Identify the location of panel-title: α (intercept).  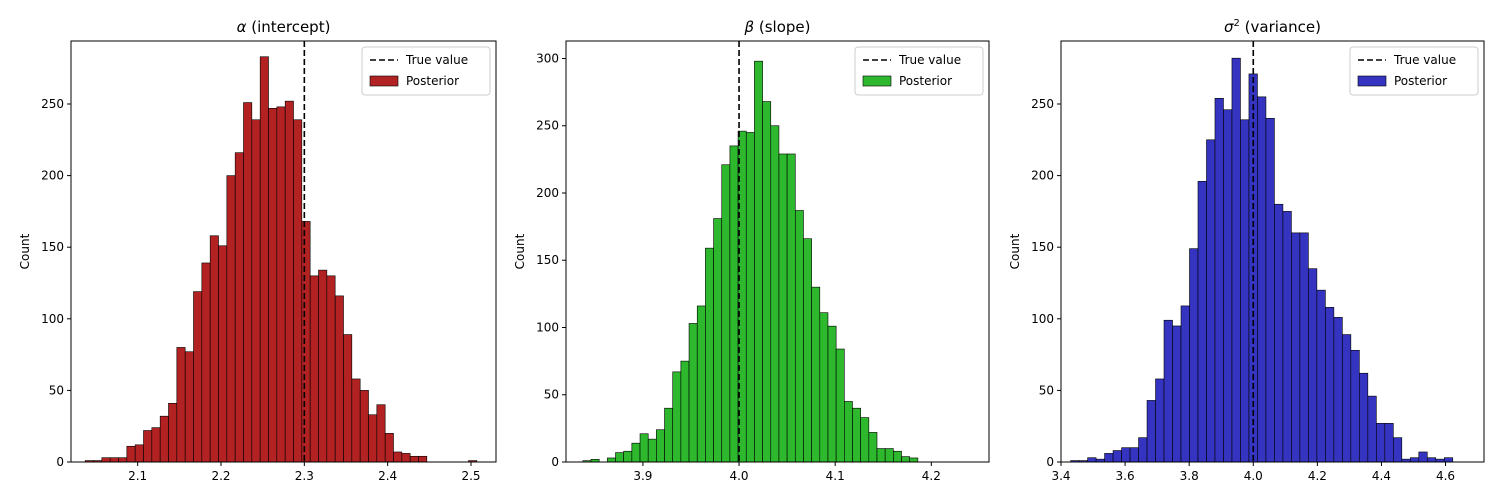
(284, 27).